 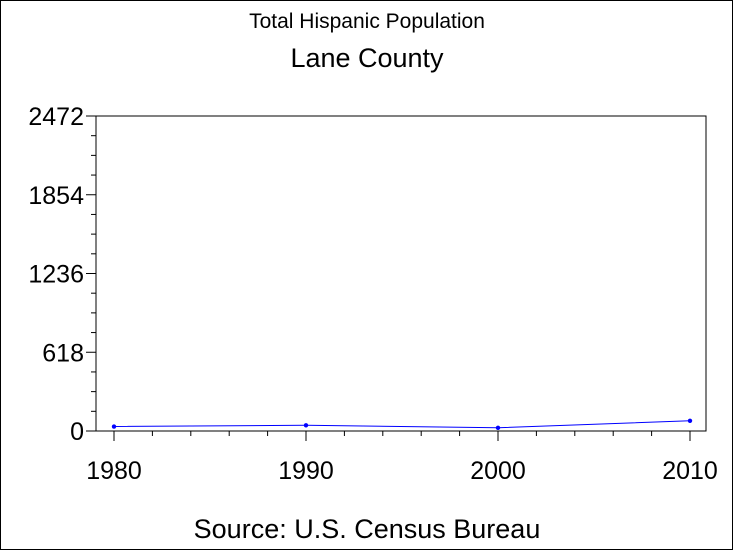 What do you see at coordinates (367, 529) in the screenshot?
I see `source-footnote: Source: U.S. Census Bureau` at bounding box center [367, 529].